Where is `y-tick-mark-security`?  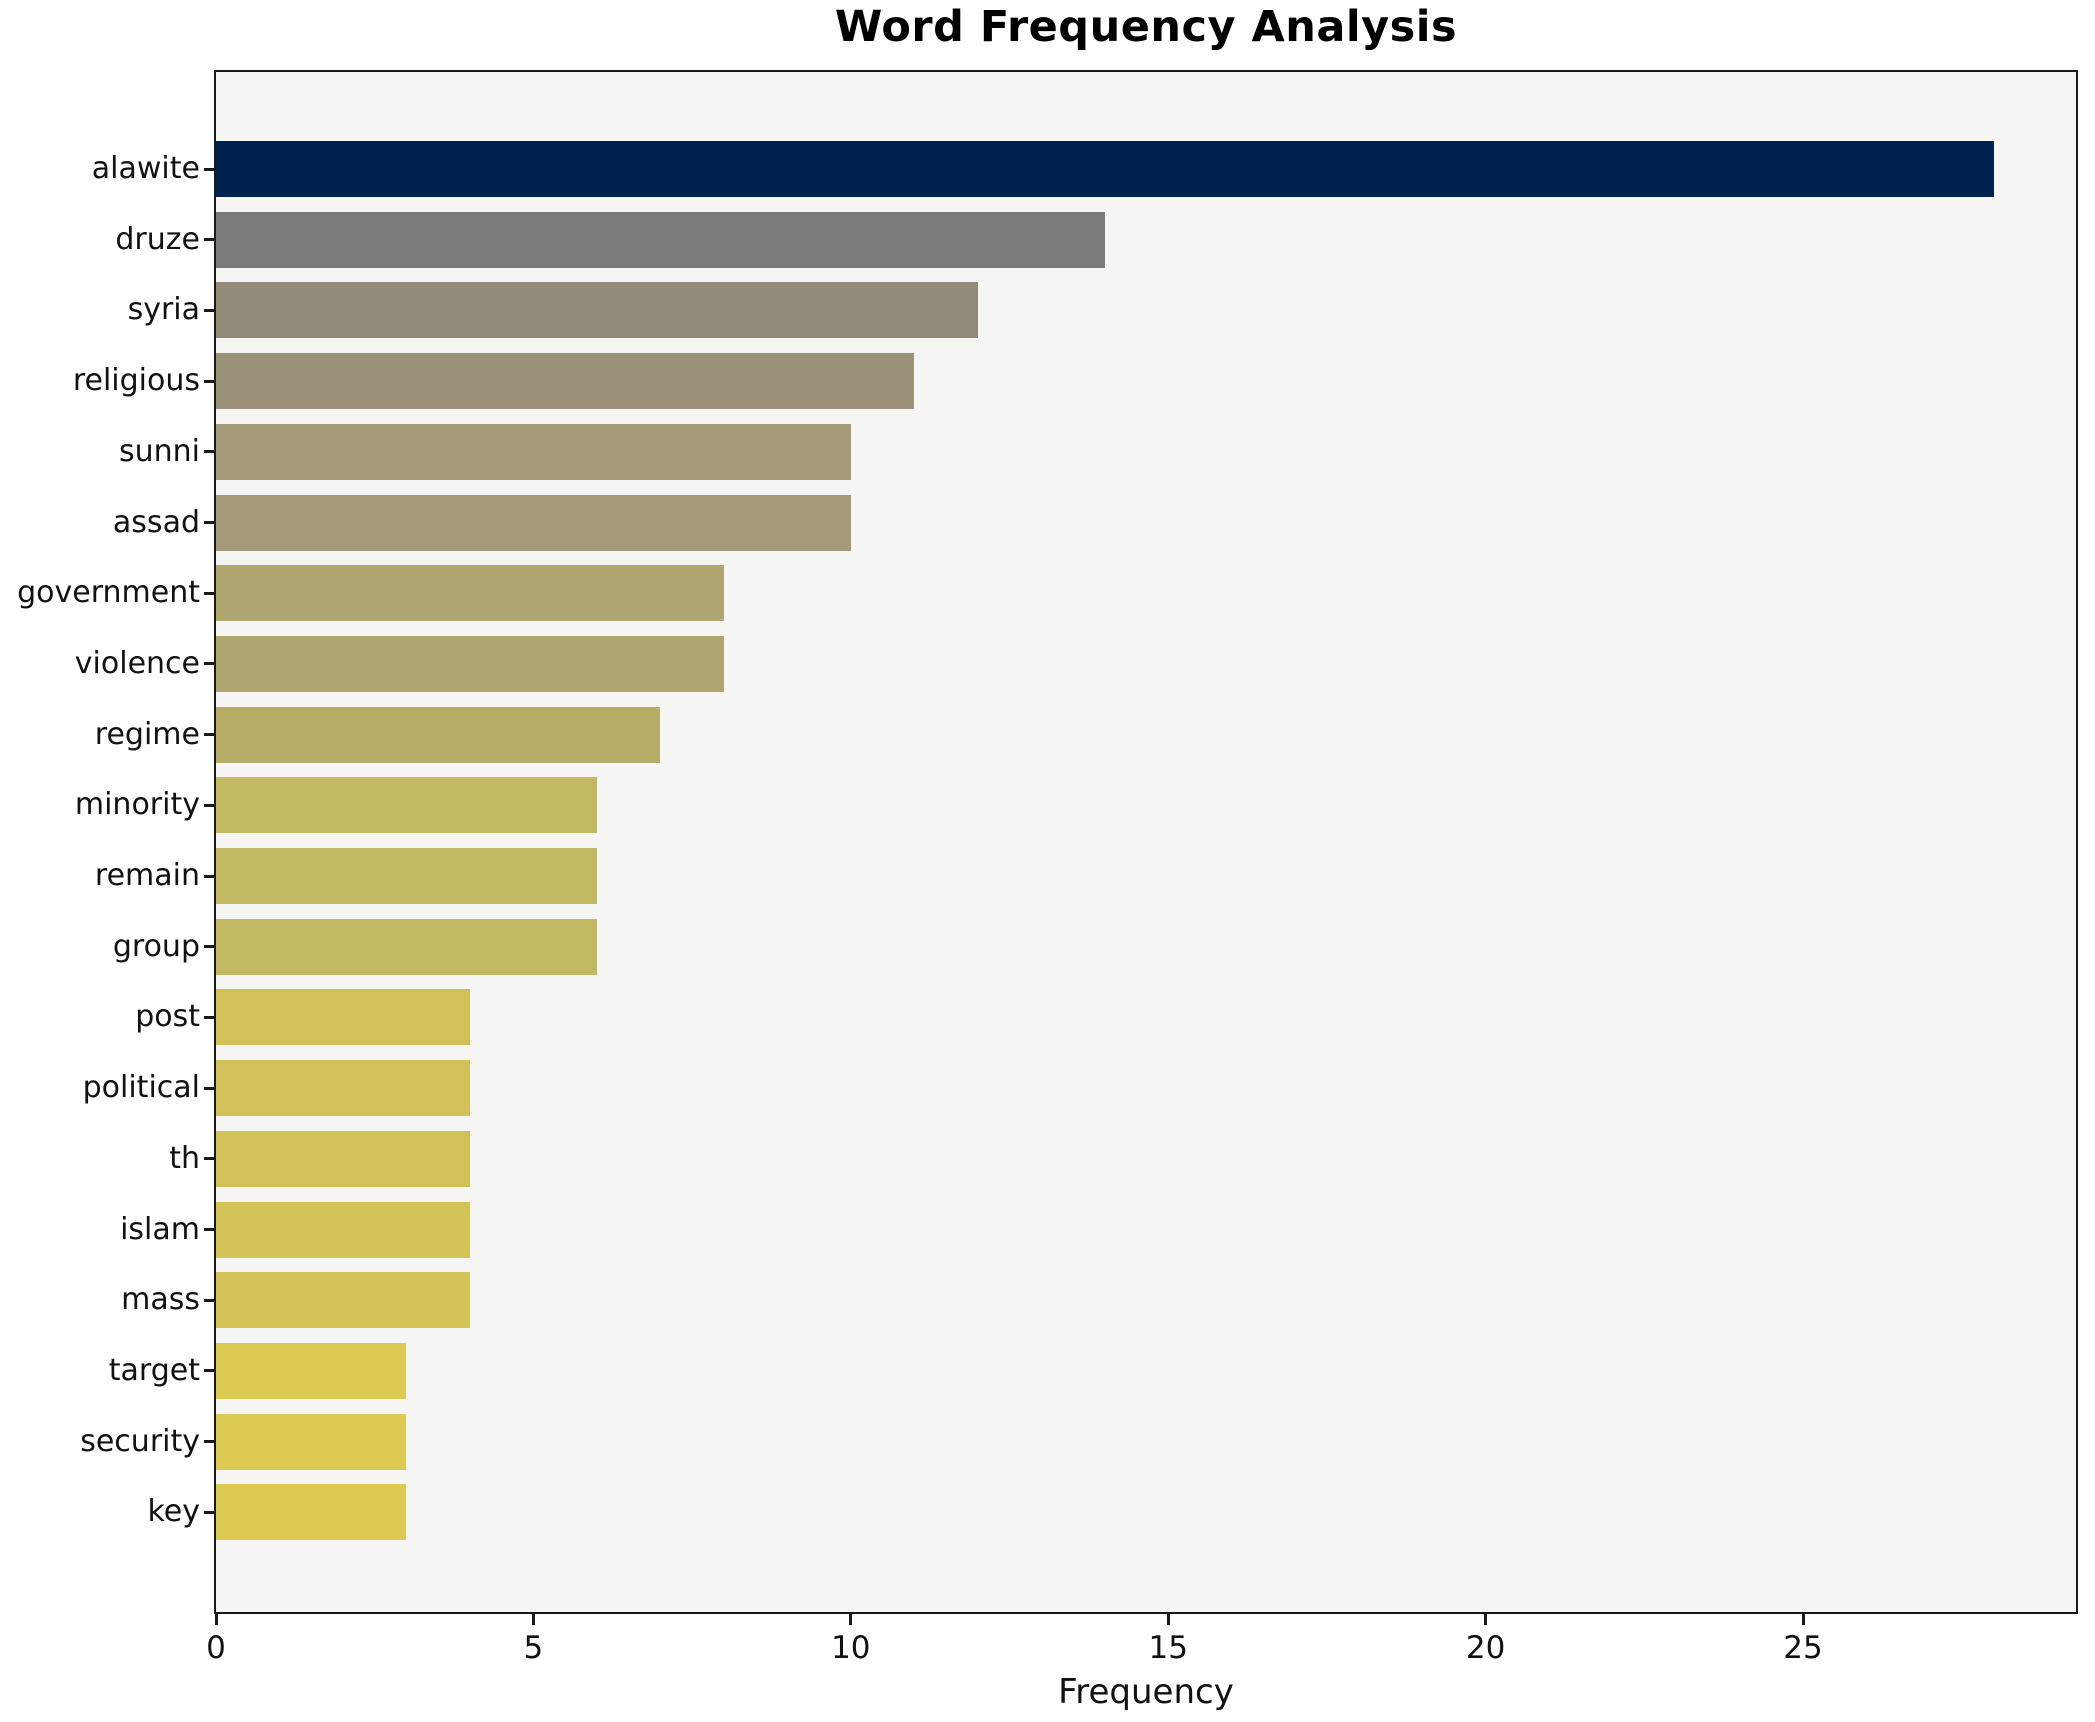
y-tick-mark-security is located at coordinates (209, 1442).